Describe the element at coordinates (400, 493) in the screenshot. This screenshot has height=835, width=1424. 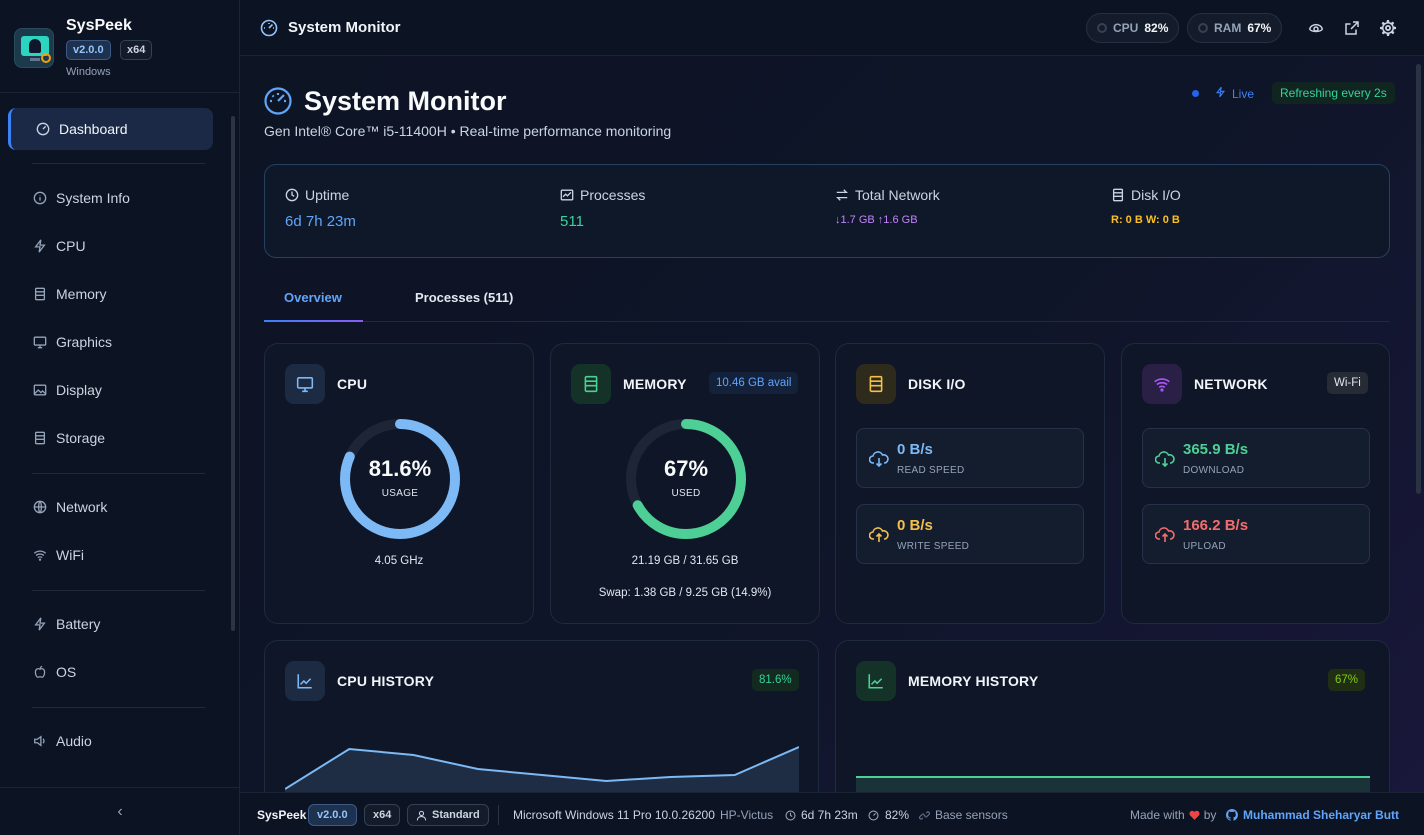
I see `gauge-label: USAGE` at that location.